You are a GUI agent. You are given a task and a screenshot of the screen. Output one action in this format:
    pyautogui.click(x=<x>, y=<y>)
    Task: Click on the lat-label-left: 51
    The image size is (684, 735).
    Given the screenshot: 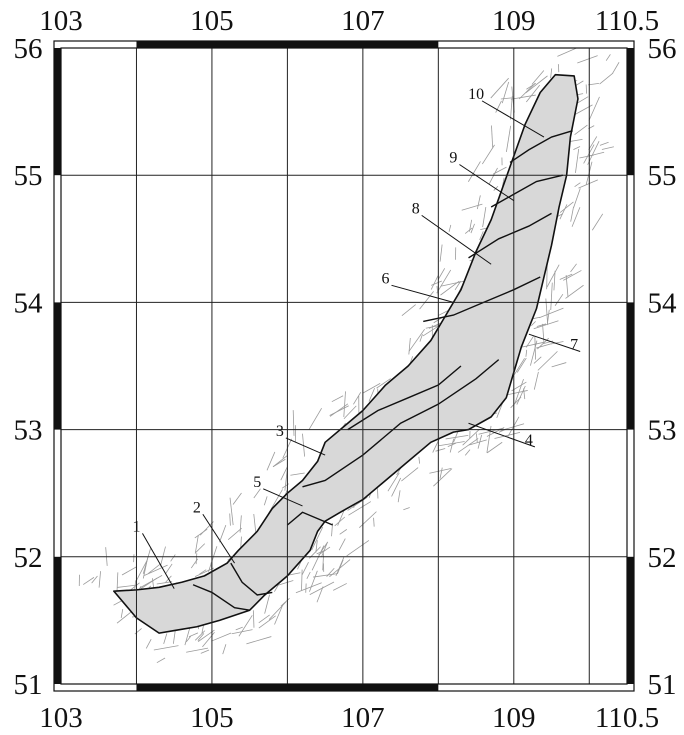 What is the action you would take?
    pyautogui.click(x=28, y=685)
    